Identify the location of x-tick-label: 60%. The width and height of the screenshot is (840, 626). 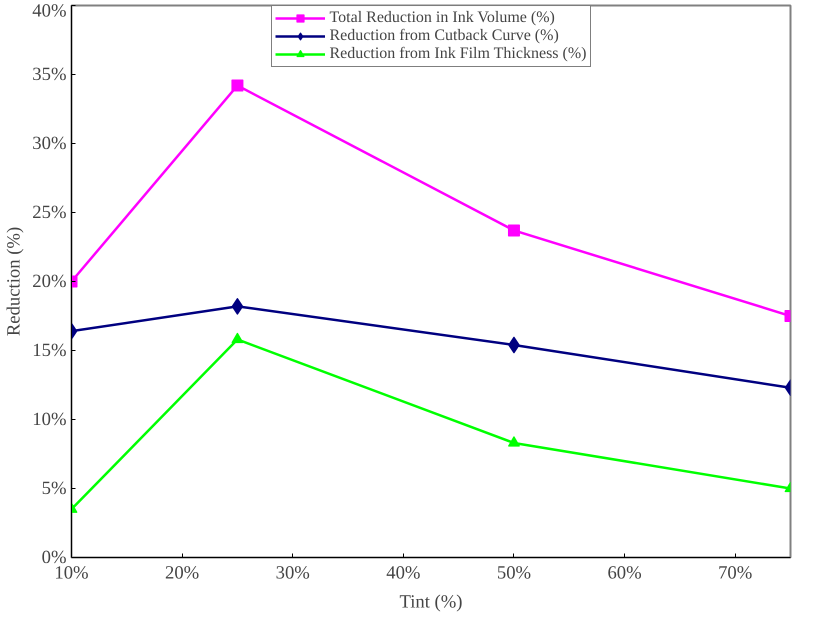
(624, 573).